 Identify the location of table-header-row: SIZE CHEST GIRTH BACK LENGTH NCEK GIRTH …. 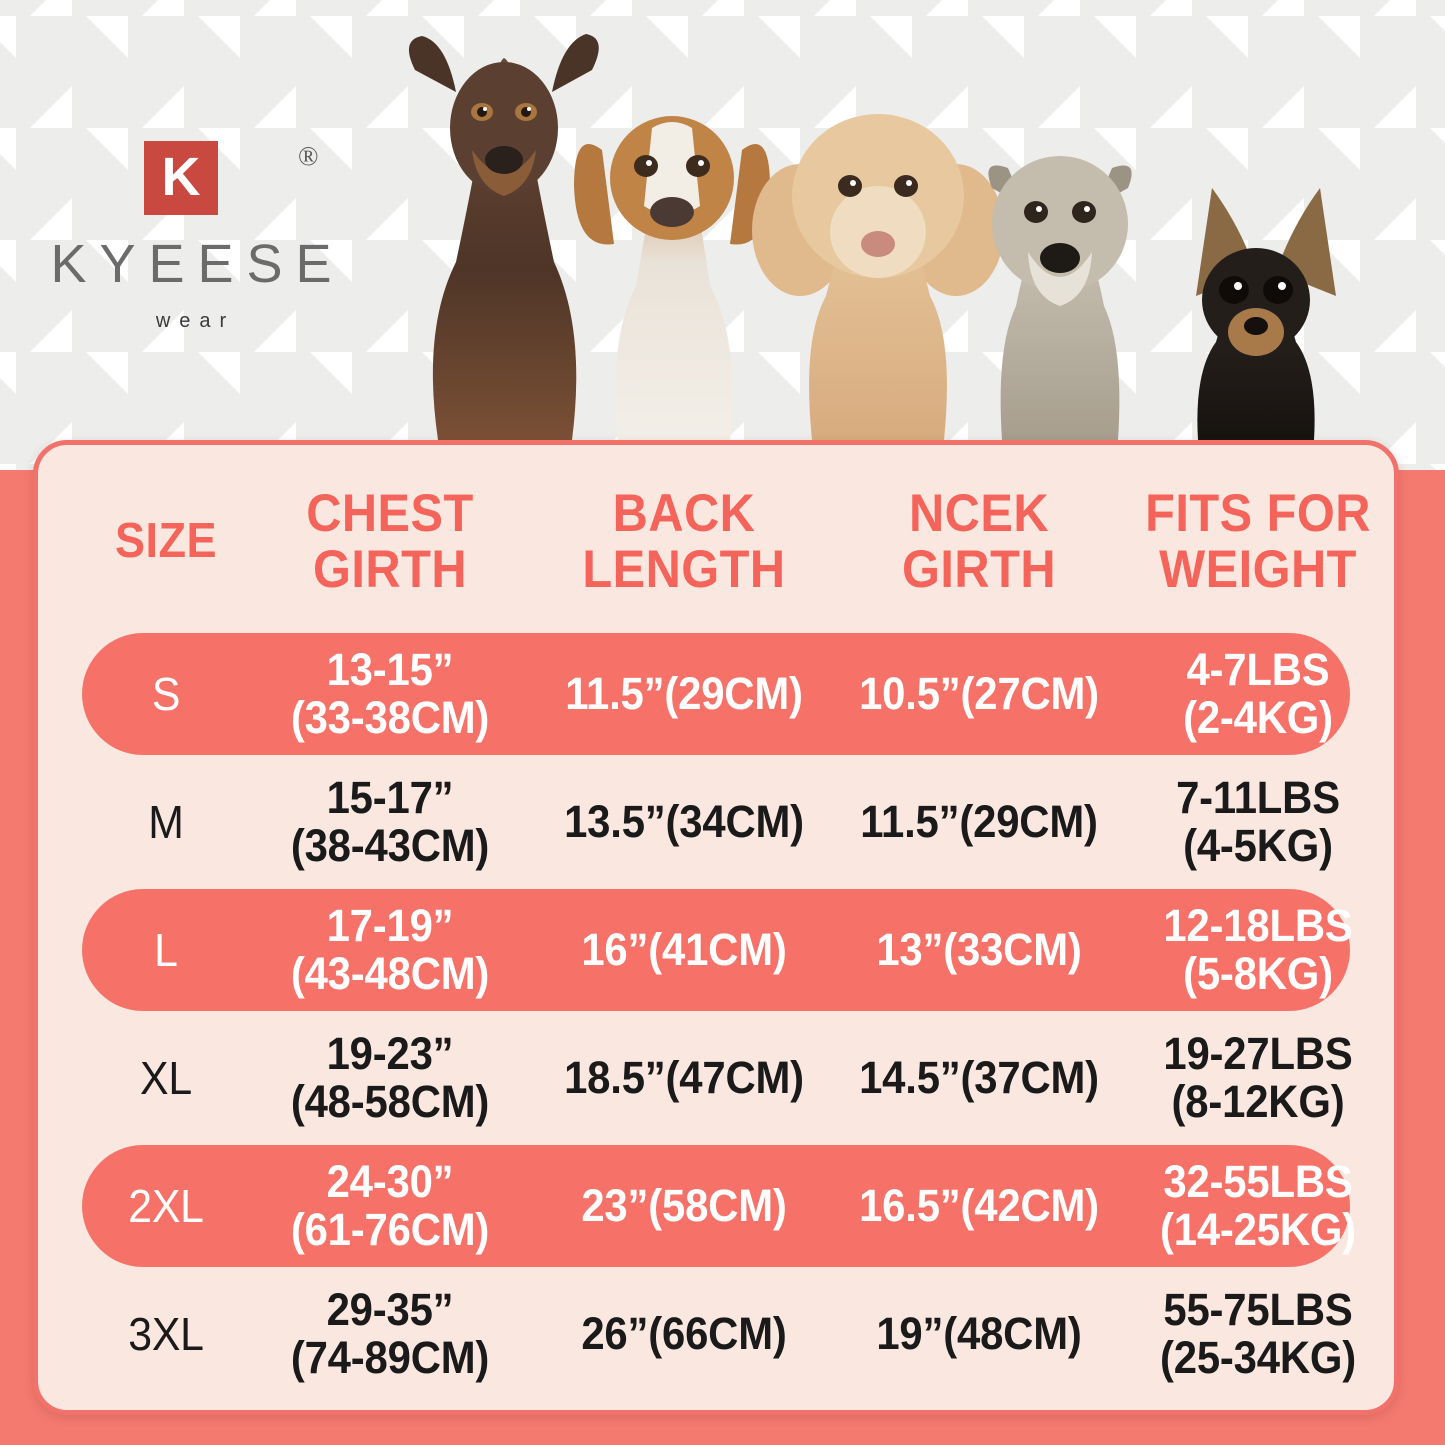
(716, 542).